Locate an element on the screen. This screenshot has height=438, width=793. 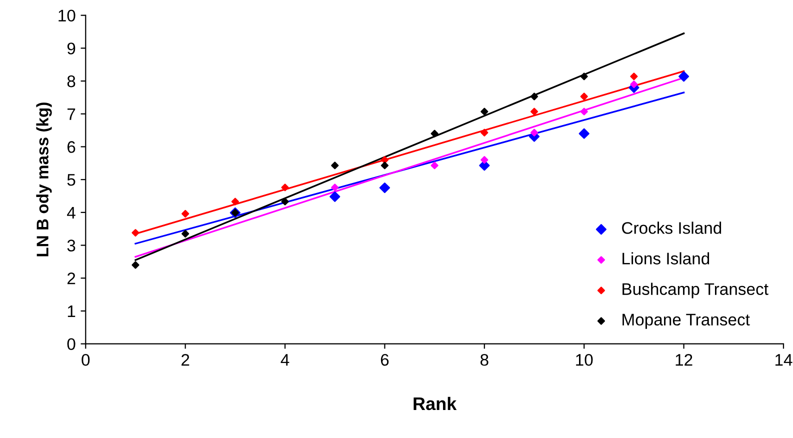
legend-label: Bushcamp Transect is located at coordinates (695, 290).